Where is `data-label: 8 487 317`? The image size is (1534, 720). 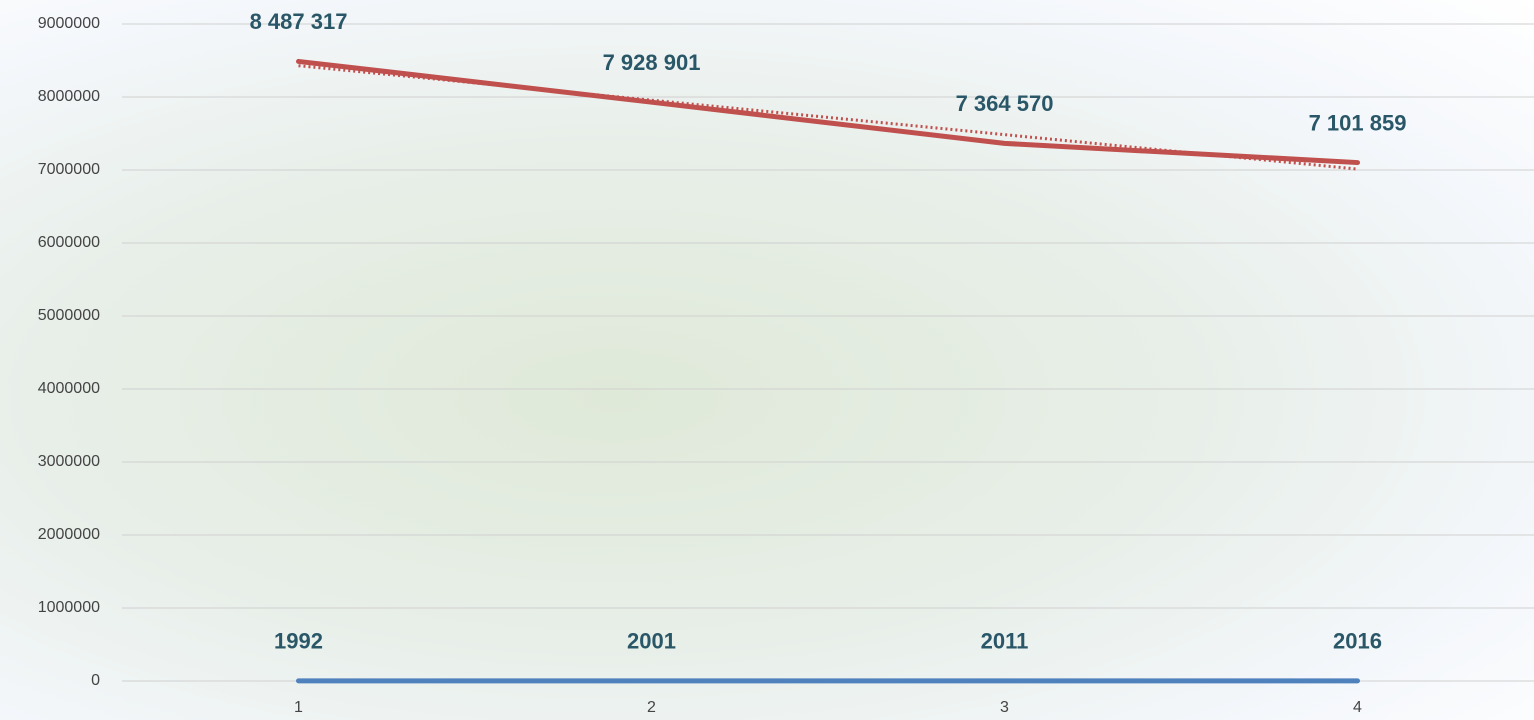 data-label: 8 487 317 is located at coordinates (299, 21).